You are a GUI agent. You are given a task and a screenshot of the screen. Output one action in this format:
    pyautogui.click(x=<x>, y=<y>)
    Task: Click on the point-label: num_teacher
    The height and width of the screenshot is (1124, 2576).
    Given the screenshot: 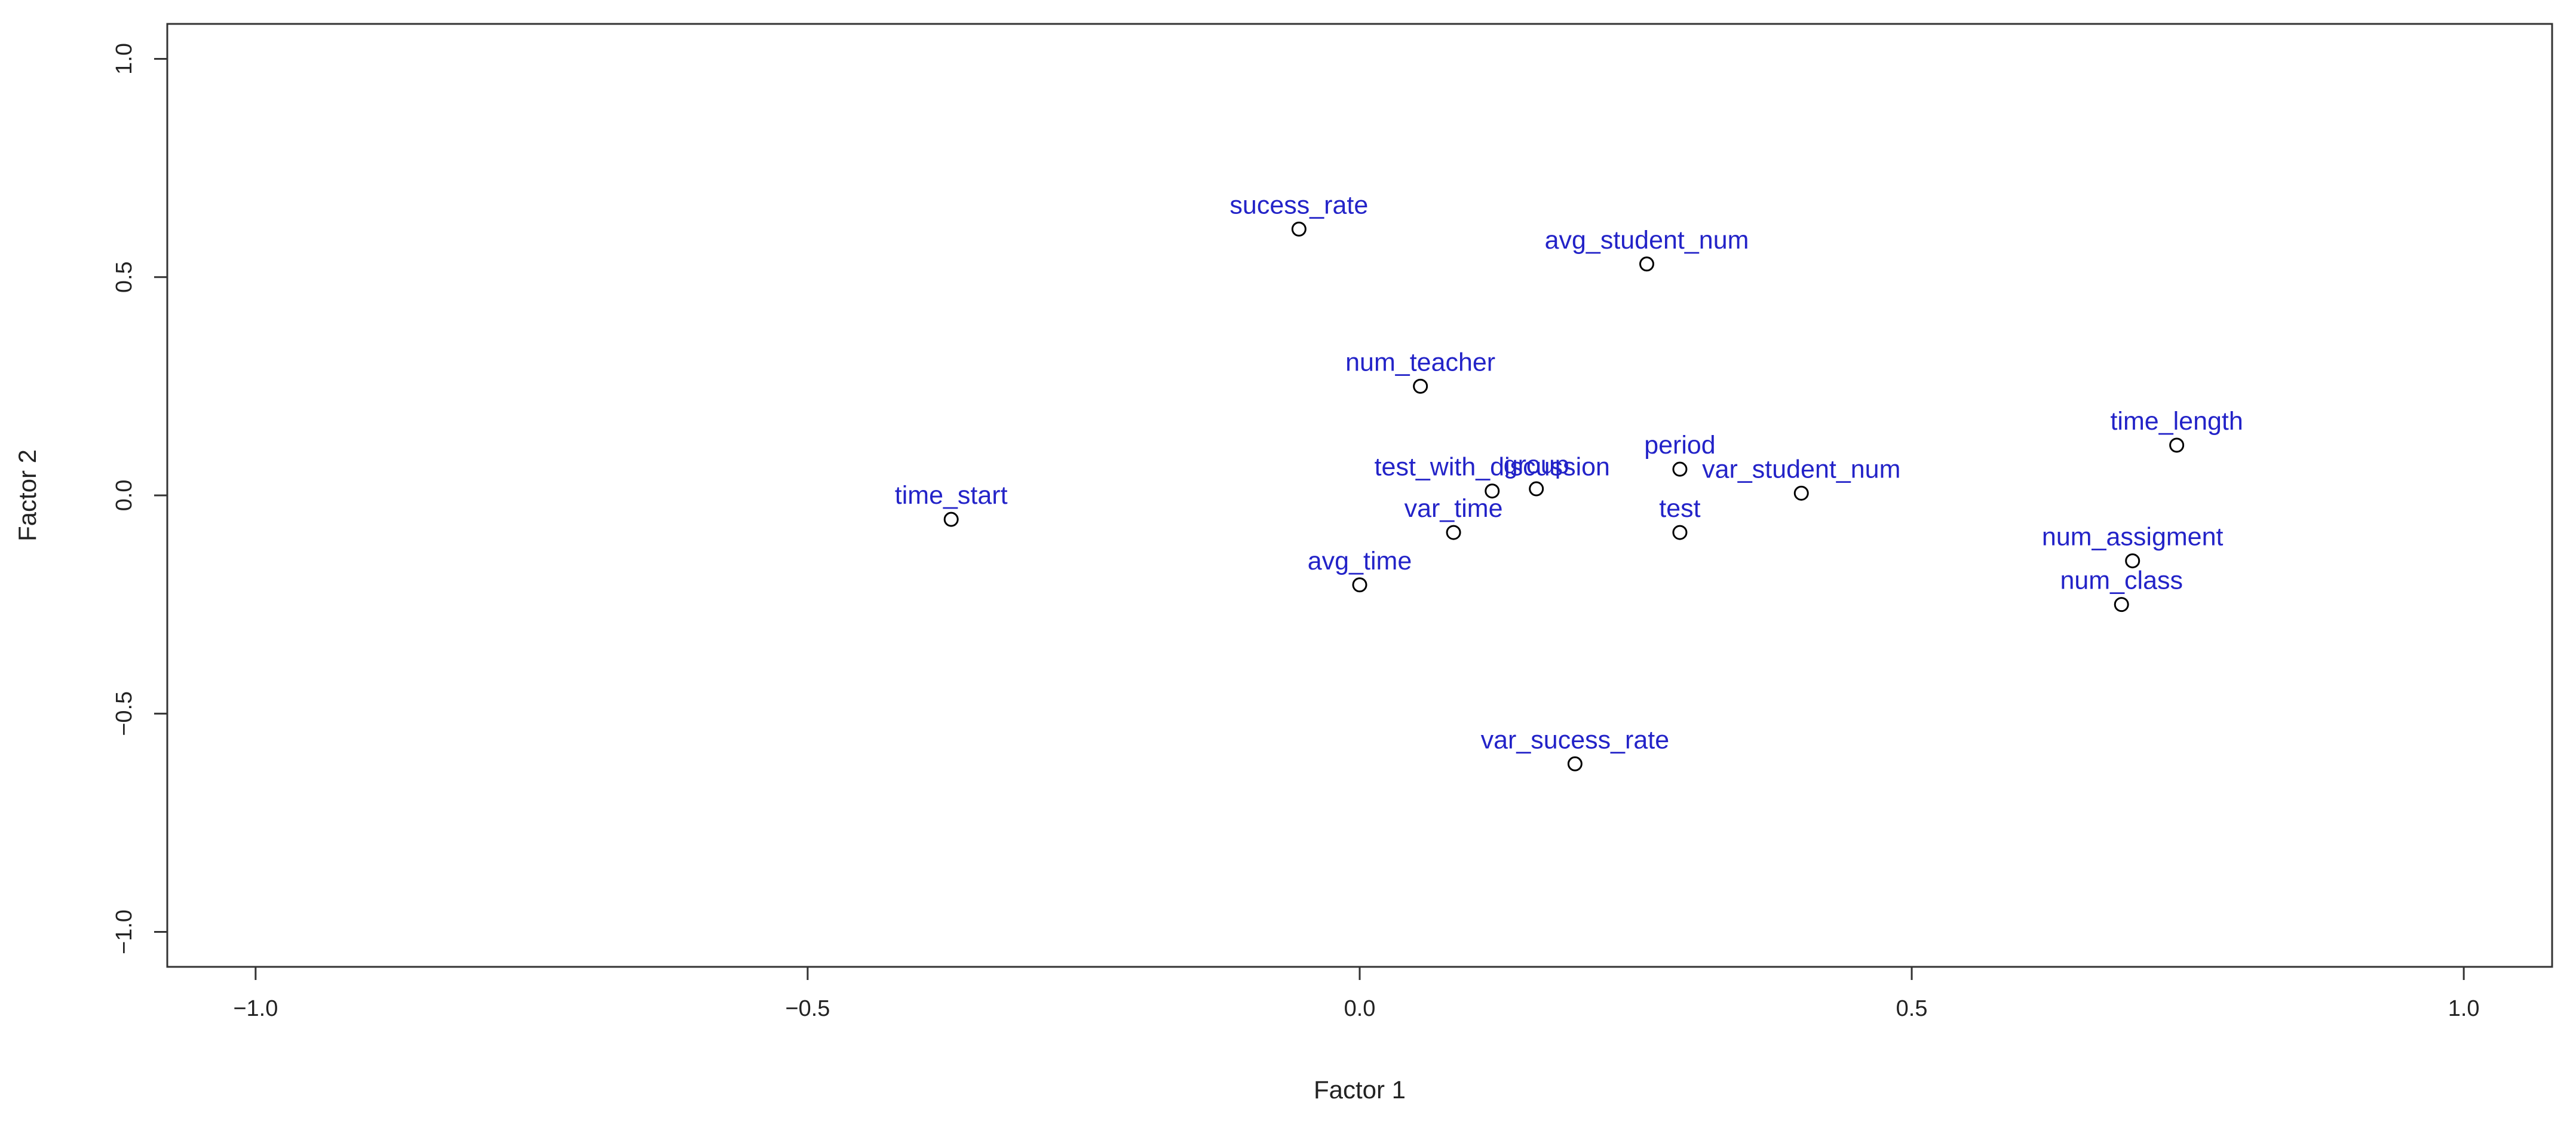 What is the action you would take?
    pyautogui.click(x=1420, y=362)
    